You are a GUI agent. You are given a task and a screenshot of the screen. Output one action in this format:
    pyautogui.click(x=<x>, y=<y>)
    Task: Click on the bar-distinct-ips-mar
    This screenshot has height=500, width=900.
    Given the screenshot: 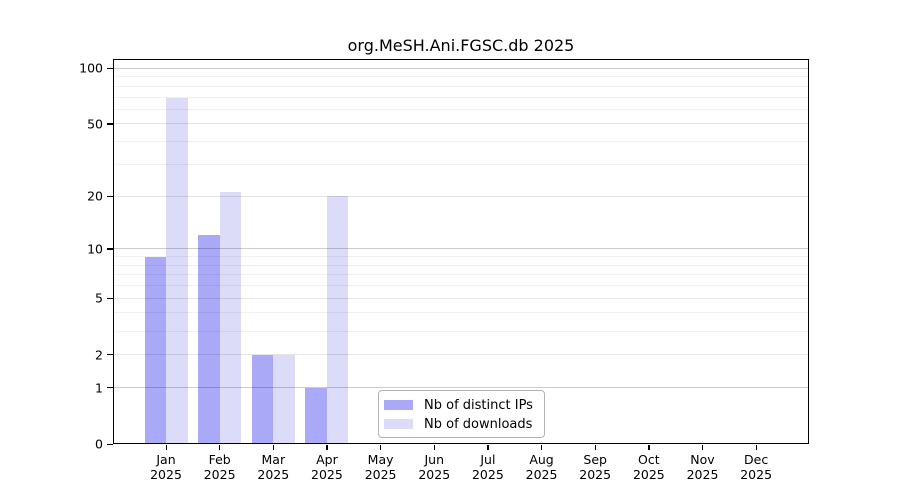 What is the action you would take?
    pyautogui.click(x=262, y=399)
    